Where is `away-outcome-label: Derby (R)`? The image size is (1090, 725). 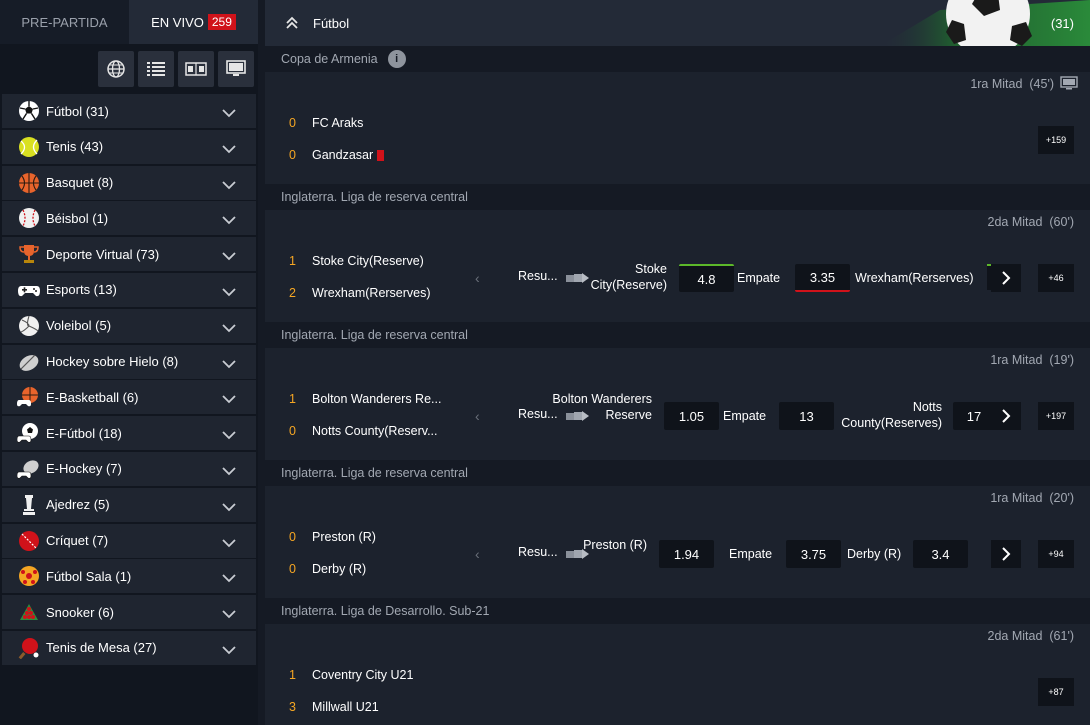 away-outcome-label: Derby (R) is located at coordinates (874, 554).